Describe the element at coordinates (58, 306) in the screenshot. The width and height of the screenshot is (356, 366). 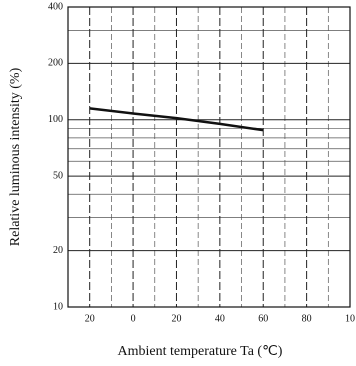
I see `y-tick-label: 10` at that location.